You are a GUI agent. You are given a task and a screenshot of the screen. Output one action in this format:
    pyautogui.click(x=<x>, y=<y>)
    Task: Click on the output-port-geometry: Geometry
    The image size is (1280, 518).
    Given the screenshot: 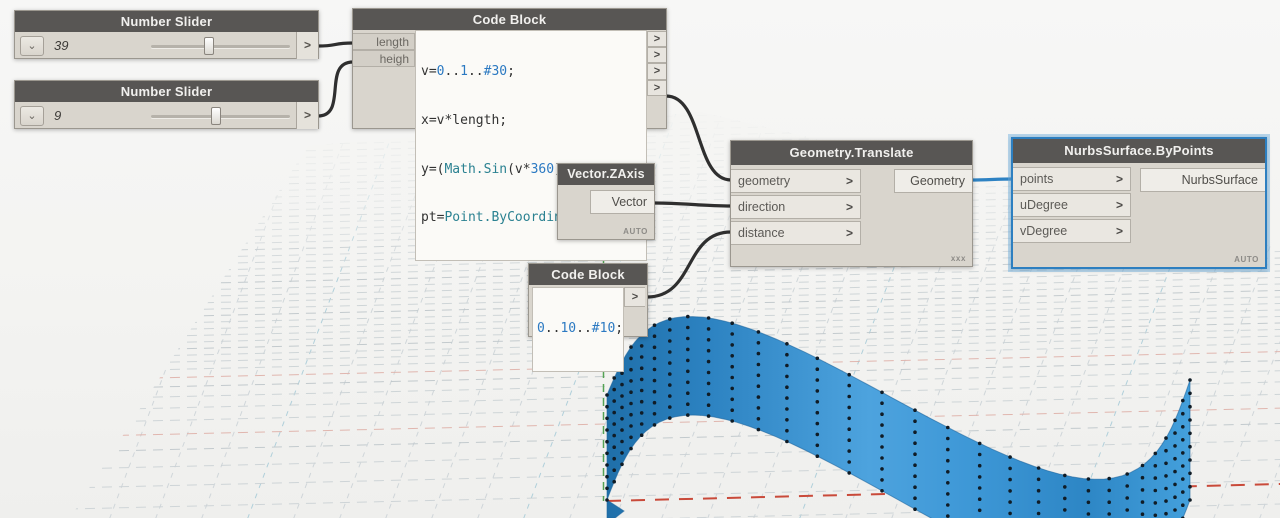 What is the action you would take?
    pyautogui.click(x=933, y=181)
    